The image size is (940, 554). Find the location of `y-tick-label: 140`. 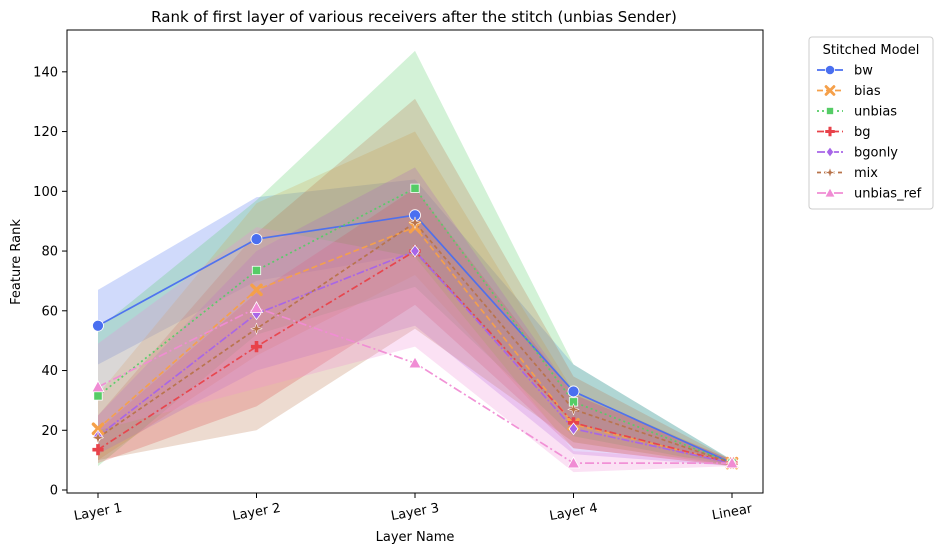

y-tick-label: 140 is located at coordinates (45, 72).